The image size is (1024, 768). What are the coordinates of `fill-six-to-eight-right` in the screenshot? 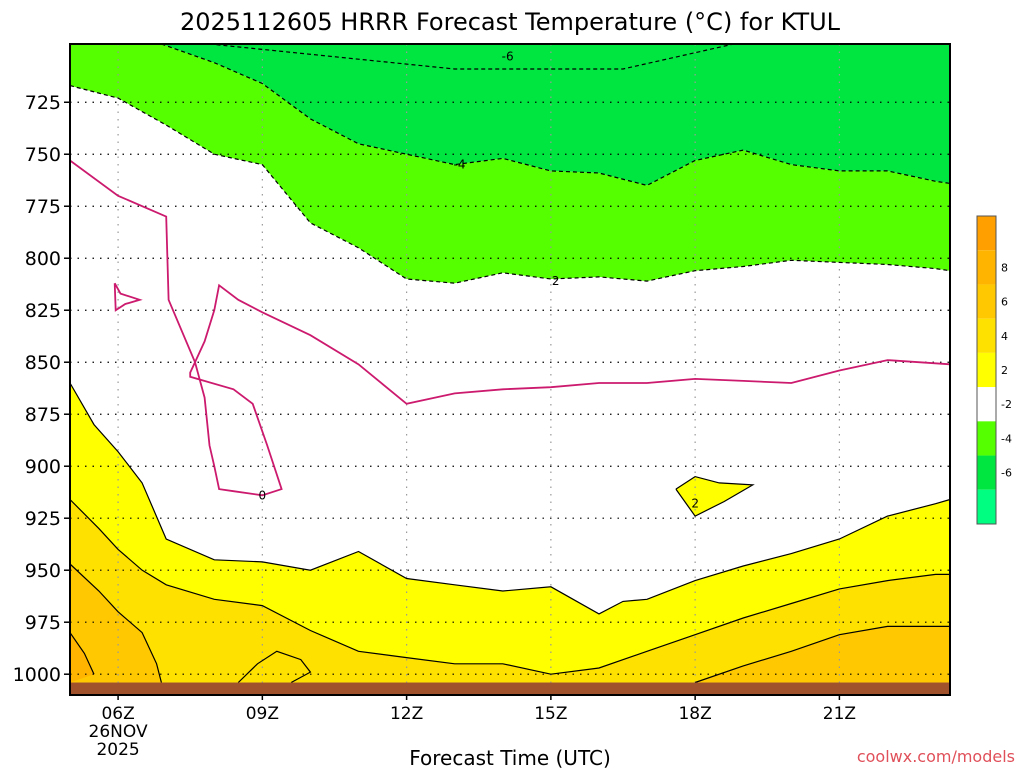 It's located at (822, 654).